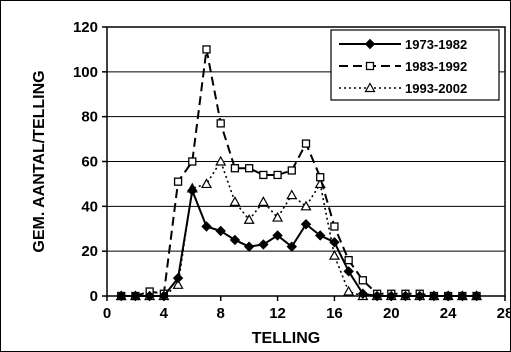 This screenshot has height=352, width=511. I want to click on x-tick-label: 4, so click(164, 313).